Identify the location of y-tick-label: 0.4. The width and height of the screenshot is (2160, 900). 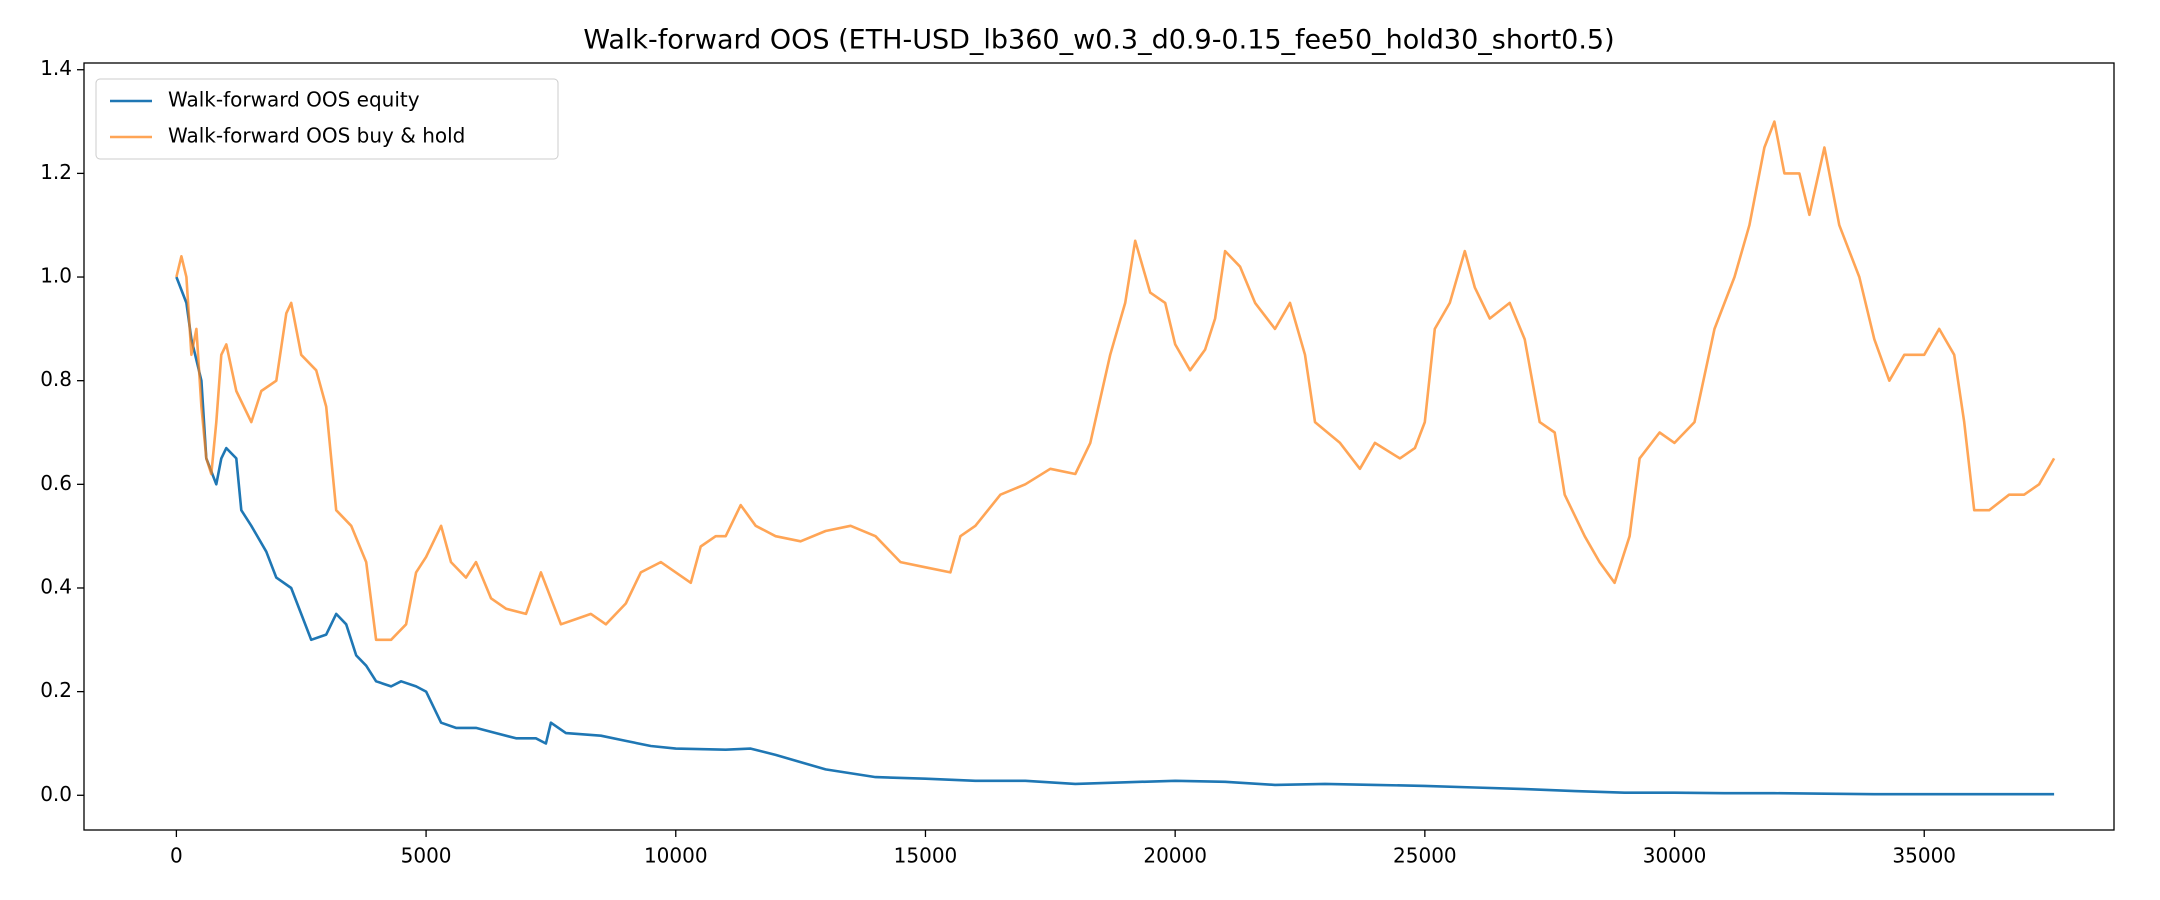
(56, 586).